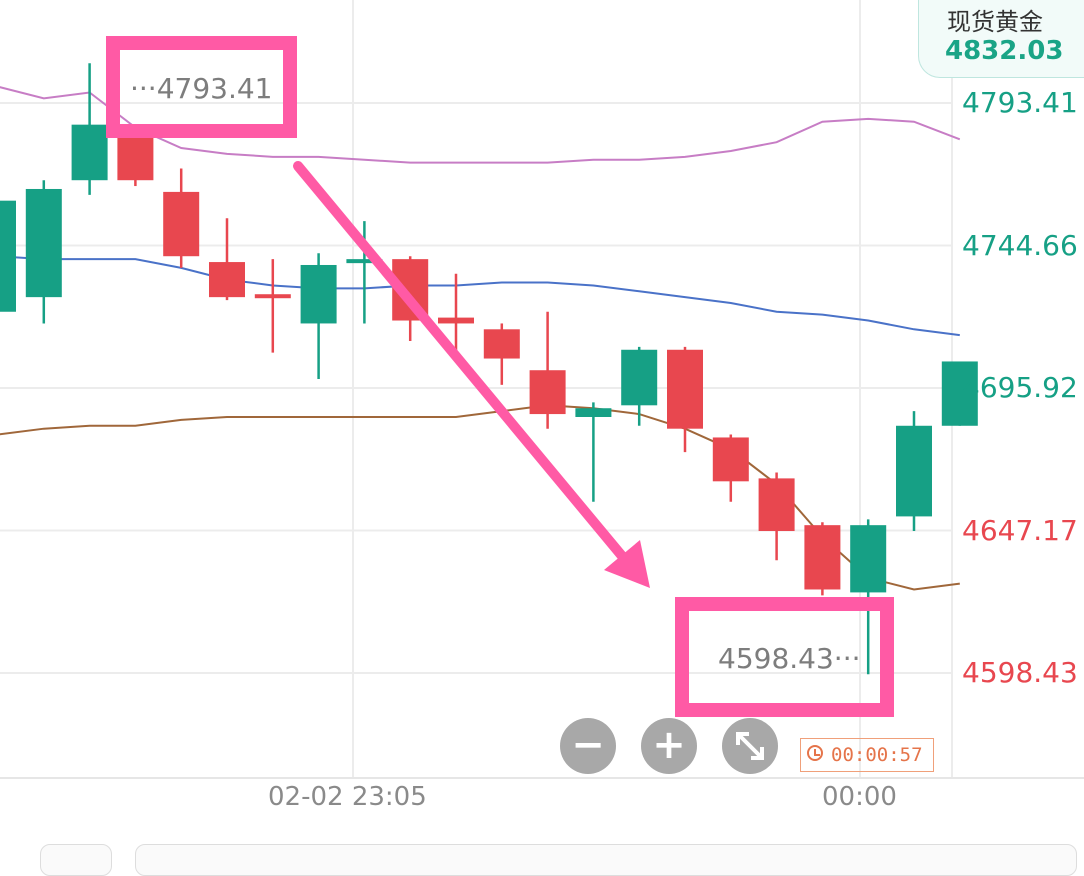 The image size is (1084, 876). I want to click on countdown-text: 00:00:57, so click(877, 755).